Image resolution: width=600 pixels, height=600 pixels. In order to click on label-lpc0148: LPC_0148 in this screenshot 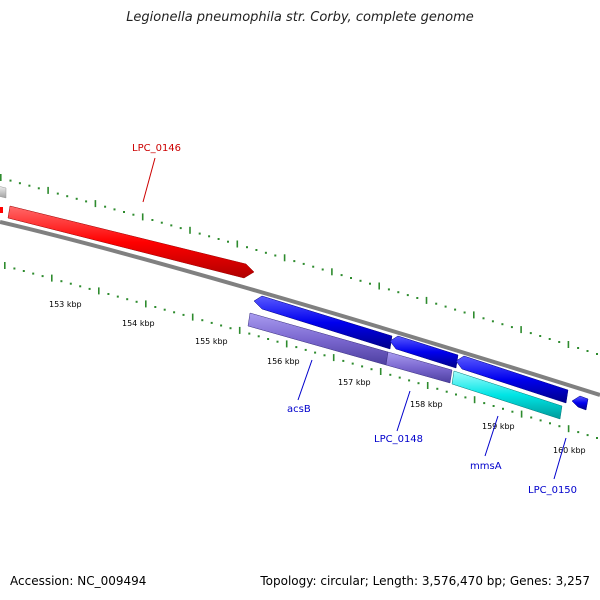, I will do `click(398, 439)`.